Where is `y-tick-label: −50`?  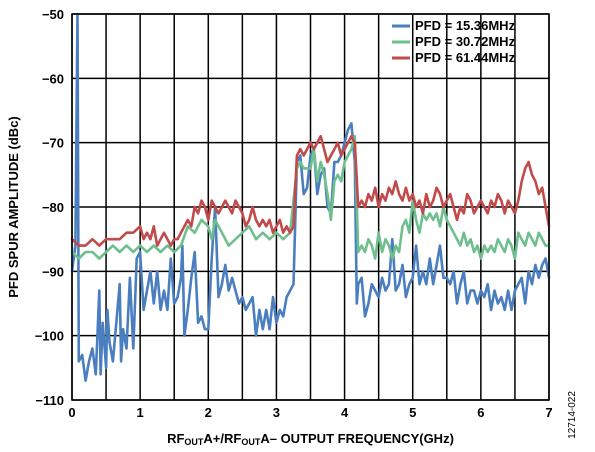
y-tick-label: −50 is located at coordinates (53, 14).